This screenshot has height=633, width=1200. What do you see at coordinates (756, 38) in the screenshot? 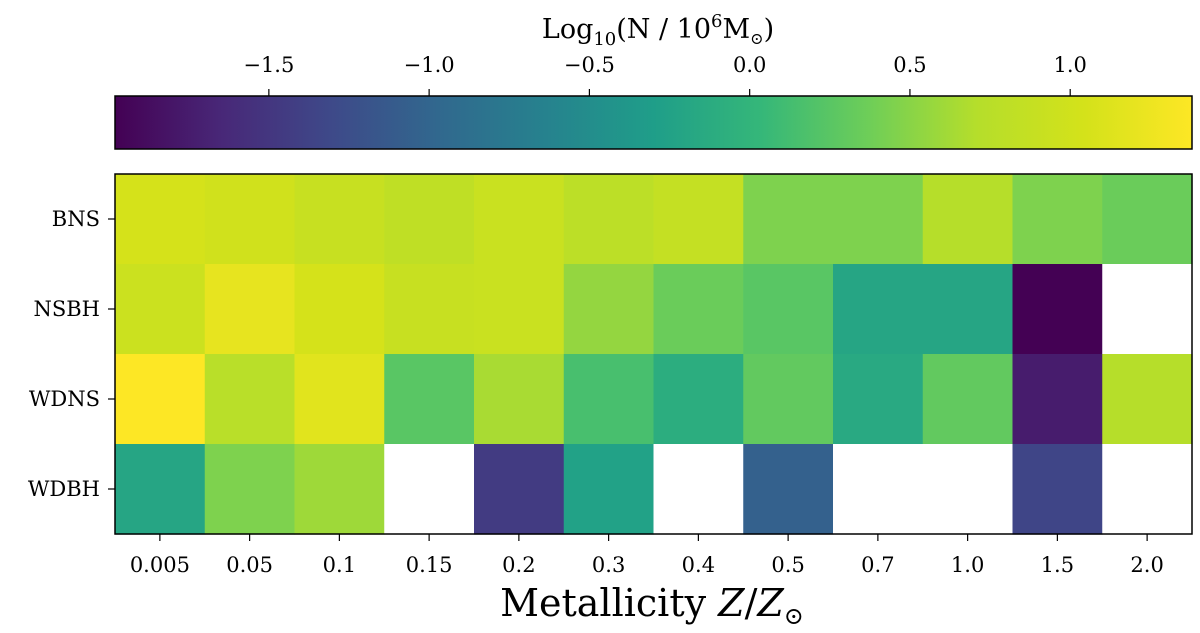
I see `colorbar-title-sun: ⊙` at bounding box center [756, 38].